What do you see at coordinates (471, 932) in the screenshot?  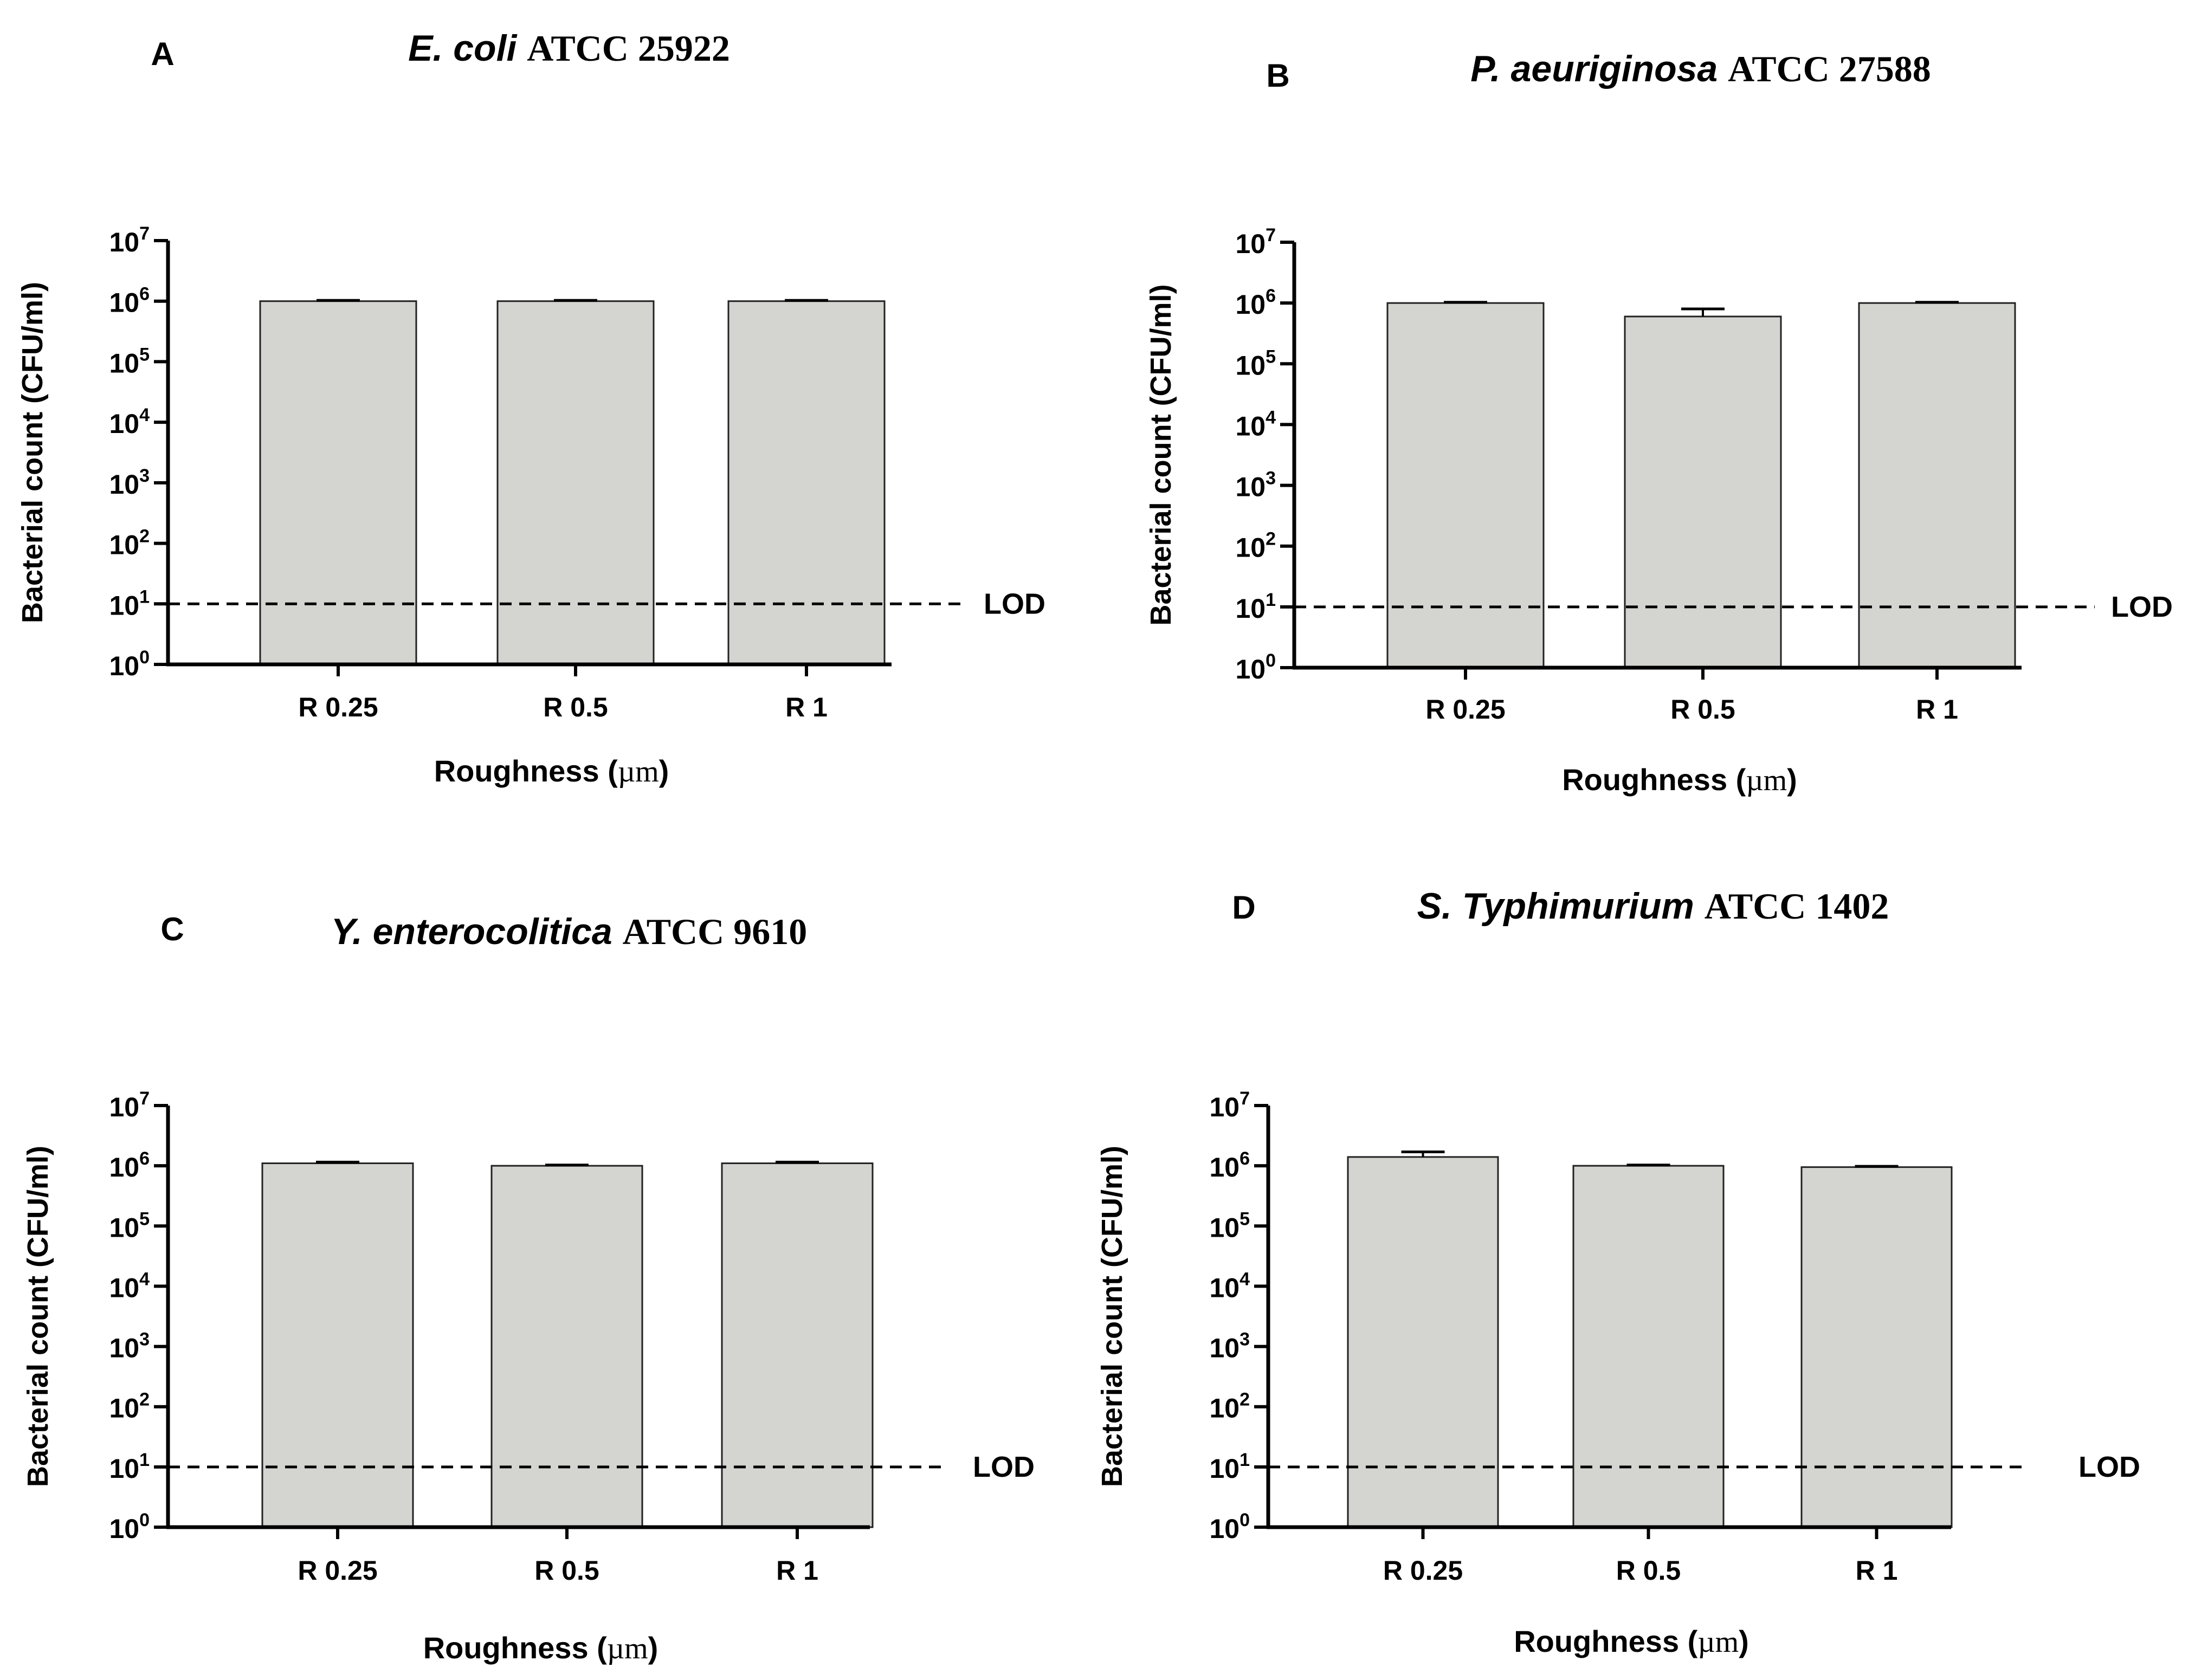 I see `title-species: Y. enterocolitica` at bounding box center [471, 932].